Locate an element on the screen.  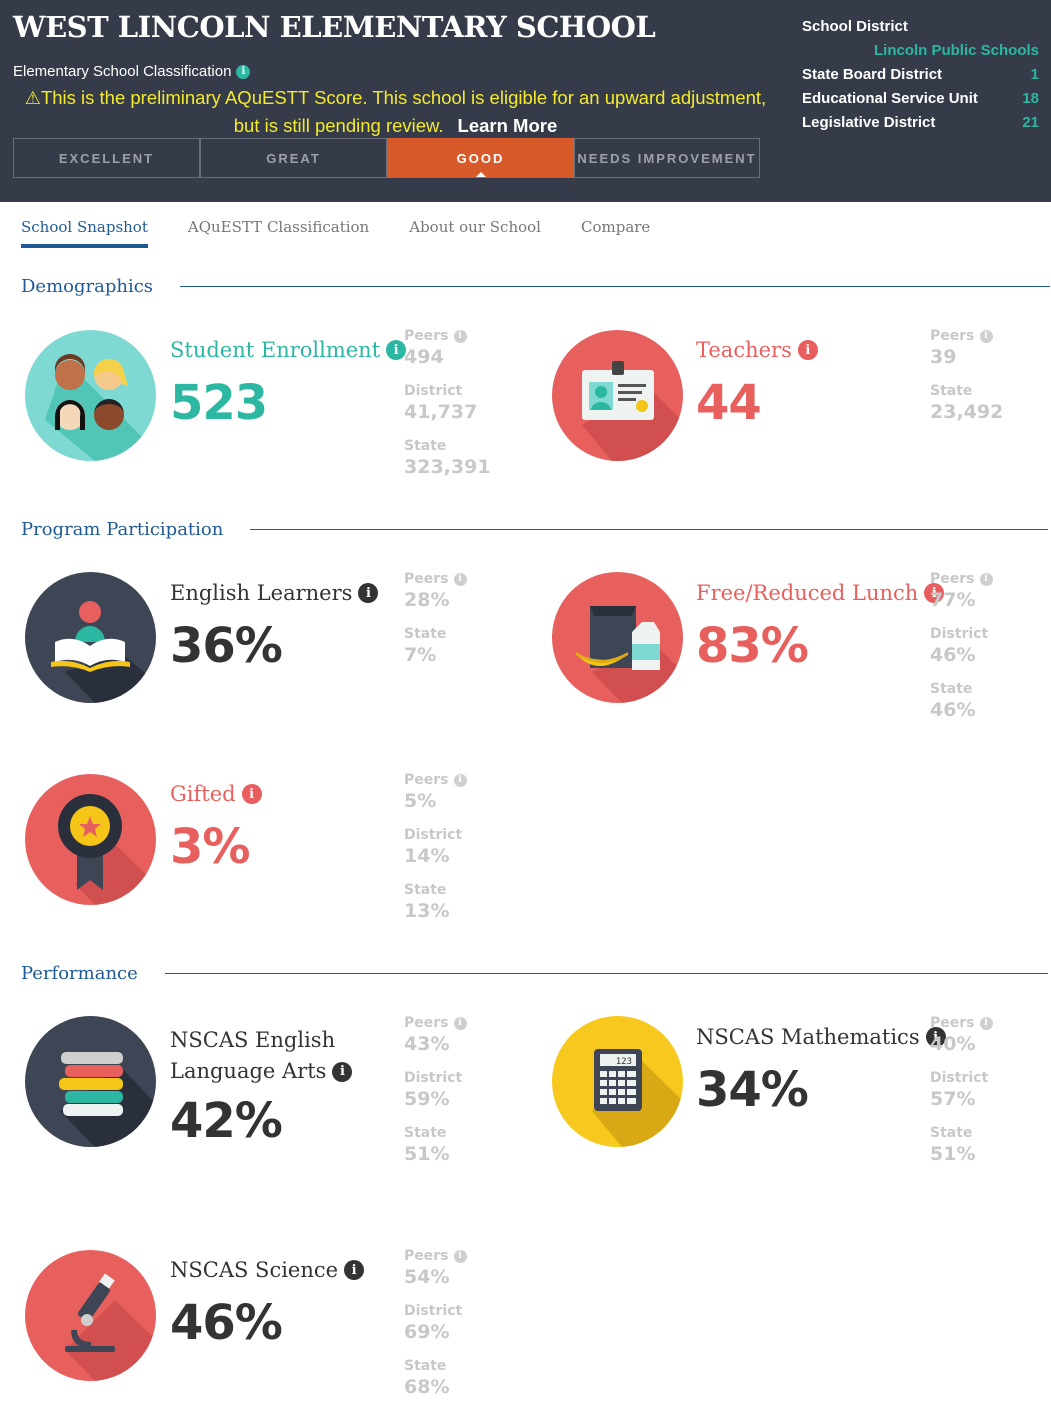
compare-district-value: 14% is located at coordinates (427, 856).